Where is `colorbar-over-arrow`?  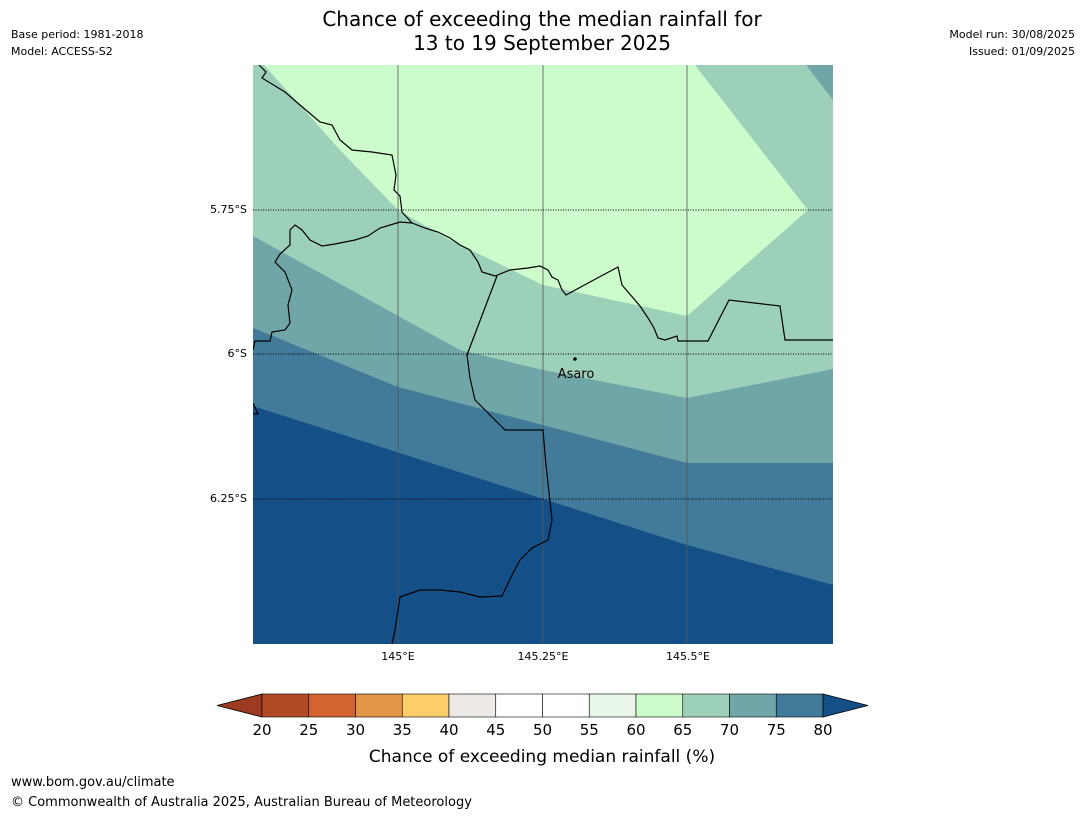 colorbar-over-arrow is located at coordinates (845, 705).